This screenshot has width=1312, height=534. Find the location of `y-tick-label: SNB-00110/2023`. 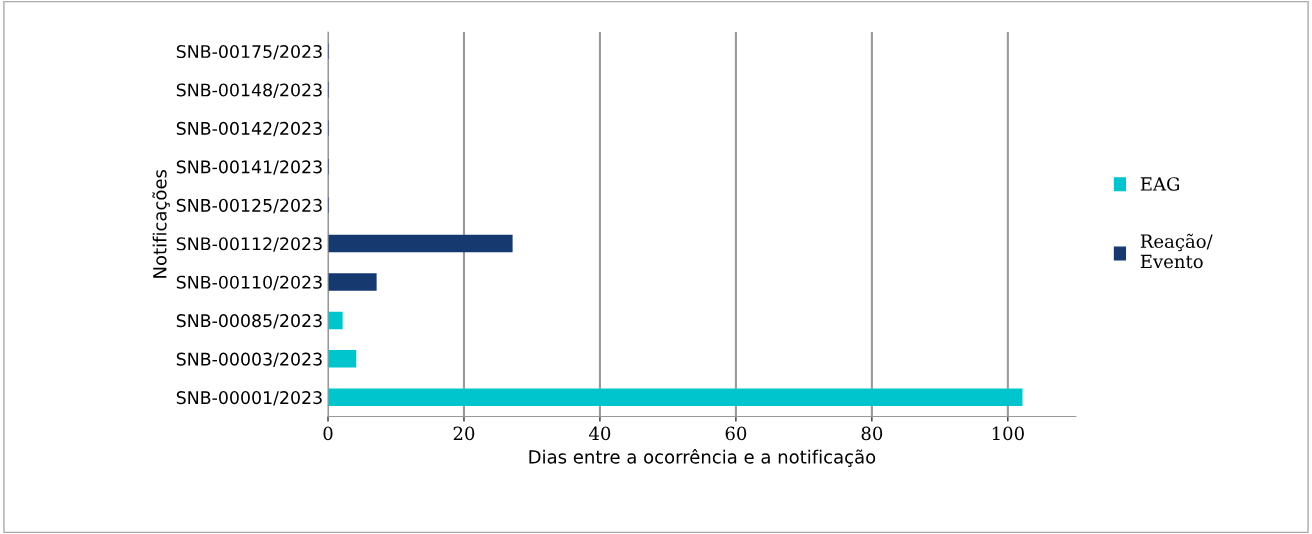

y-tick-label: SNB-00110/2023 is located at coordinates (249, 283).